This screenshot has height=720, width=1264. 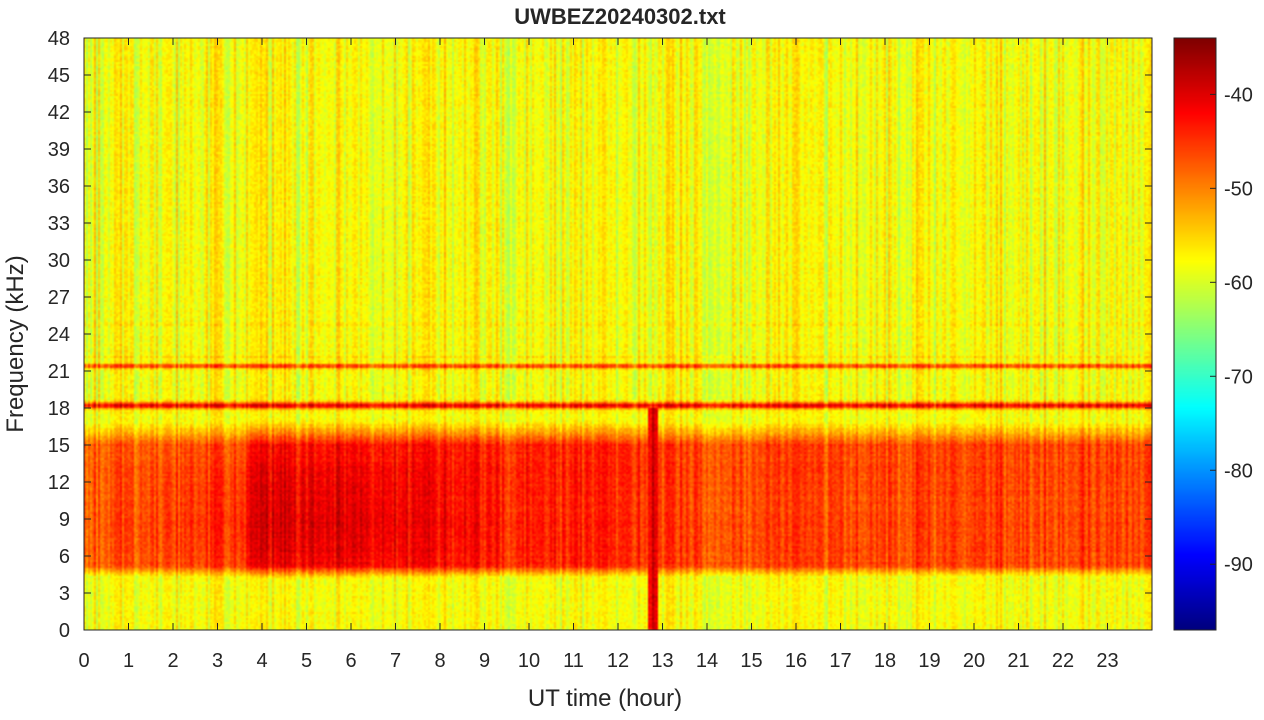 What do you see at coordinates (64, 594) in the screenshot?
I see `y-tick-label: 3` at bounding box center [64, 594].